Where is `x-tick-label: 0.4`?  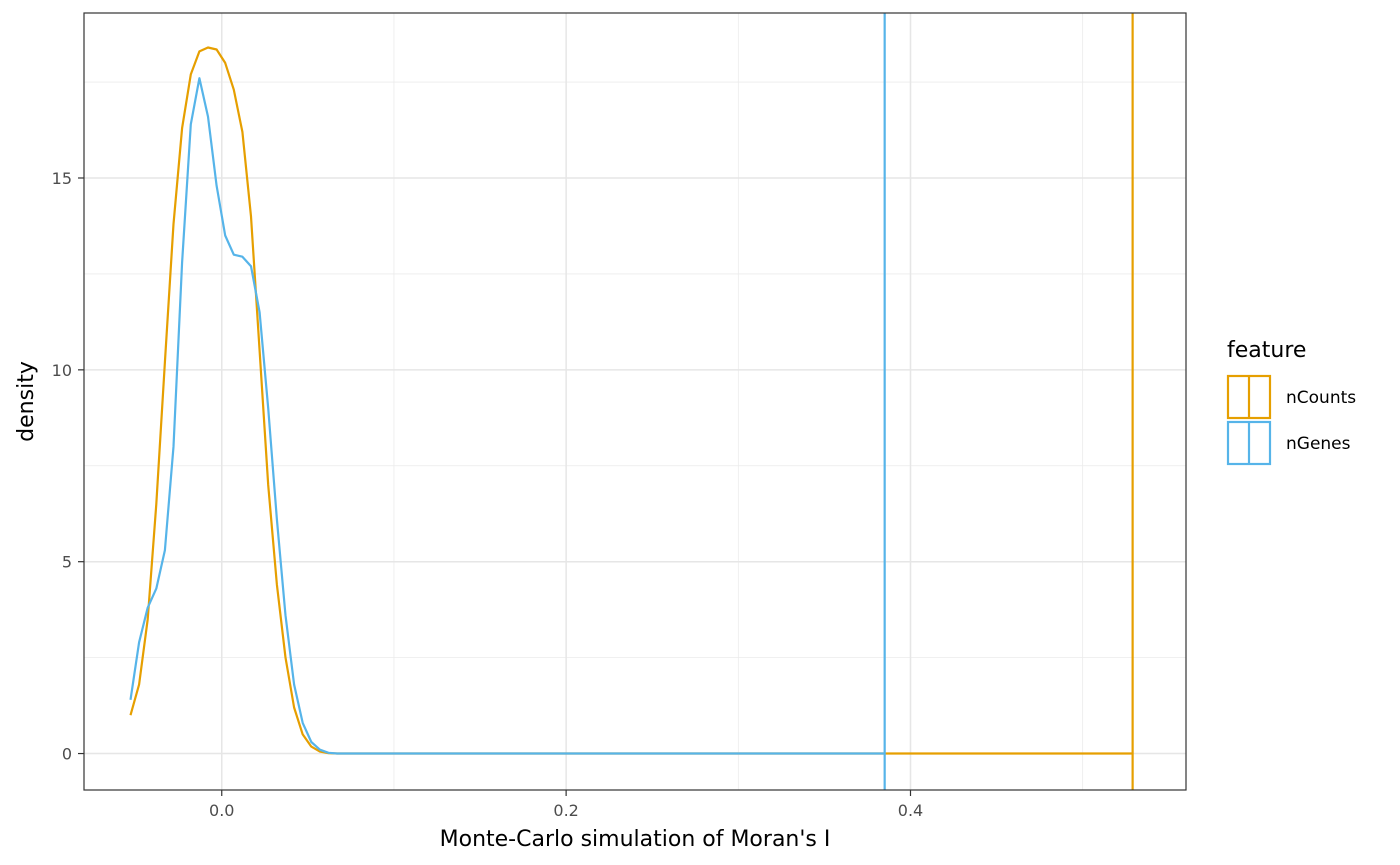
x-tick-label: 0.4 is located at coordinates (910, 810).